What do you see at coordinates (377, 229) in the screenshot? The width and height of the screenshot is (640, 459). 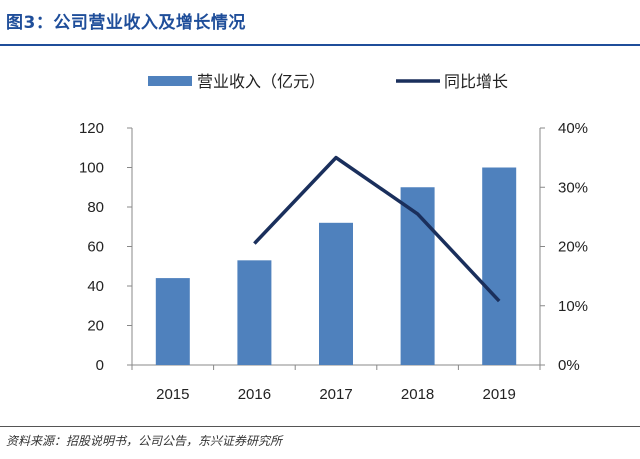 I see `growth-line` at bounding box center [377, 229].